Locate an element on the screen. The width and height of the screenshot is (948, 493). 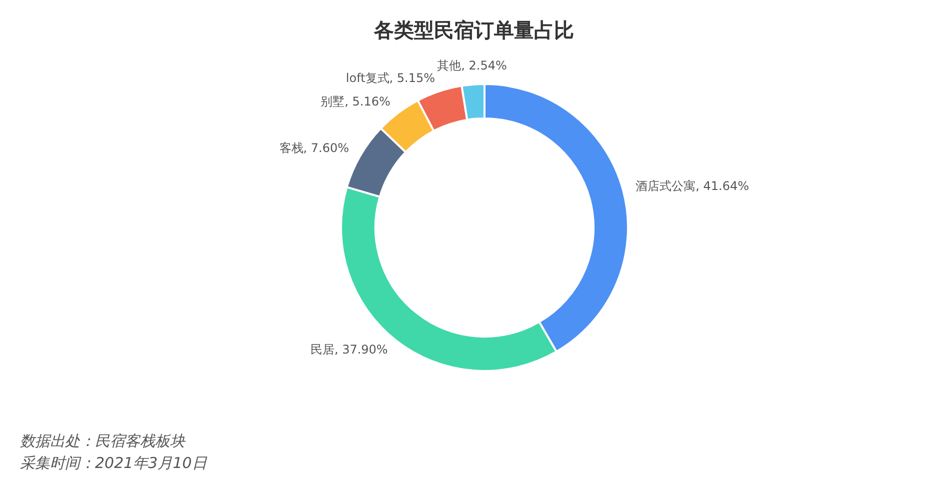
slice-label: 民居, 37.90% is located at coordinates (349, 349).